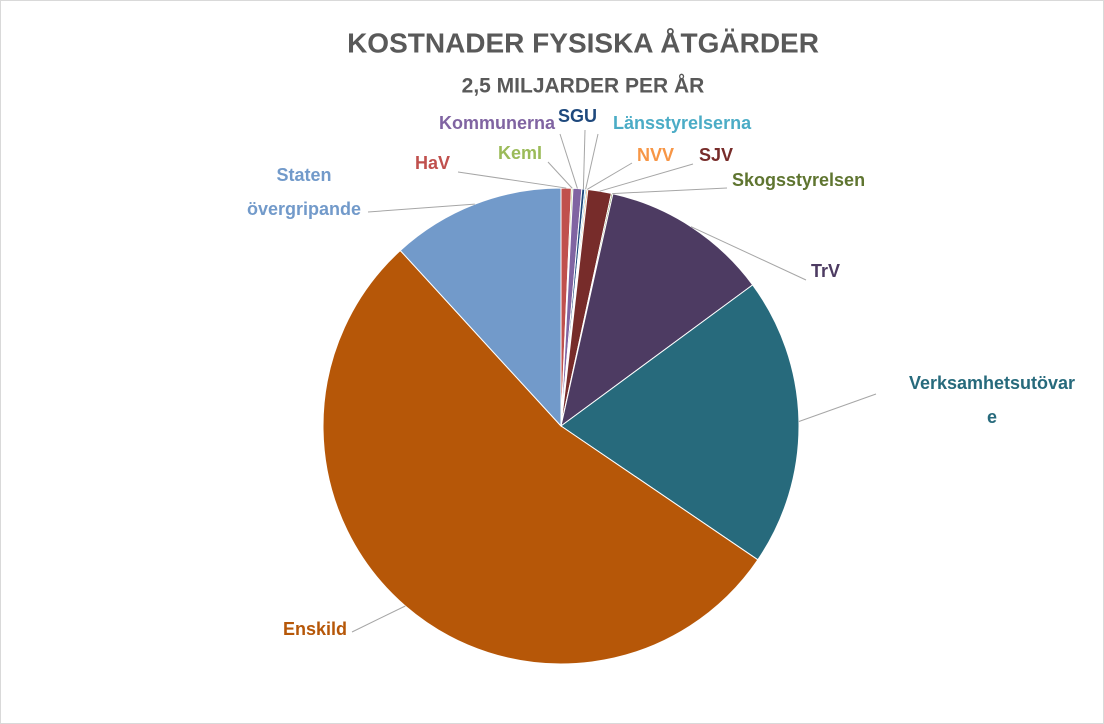 The width and height of the screenshot is (1104, 724). What do you see at coordinates (315, 629) in the screenshot?
I see `slice-label: Enskild` at bounding box center [315, 629].